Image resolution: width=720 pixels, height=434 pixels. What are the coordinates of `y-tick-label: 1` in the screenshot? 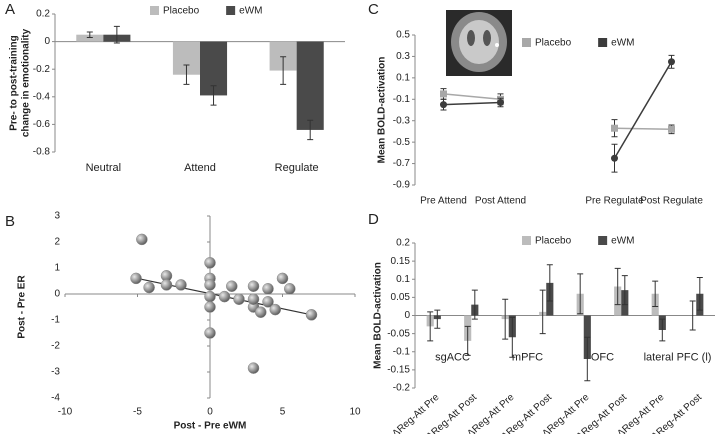 It's located at (57, 268).